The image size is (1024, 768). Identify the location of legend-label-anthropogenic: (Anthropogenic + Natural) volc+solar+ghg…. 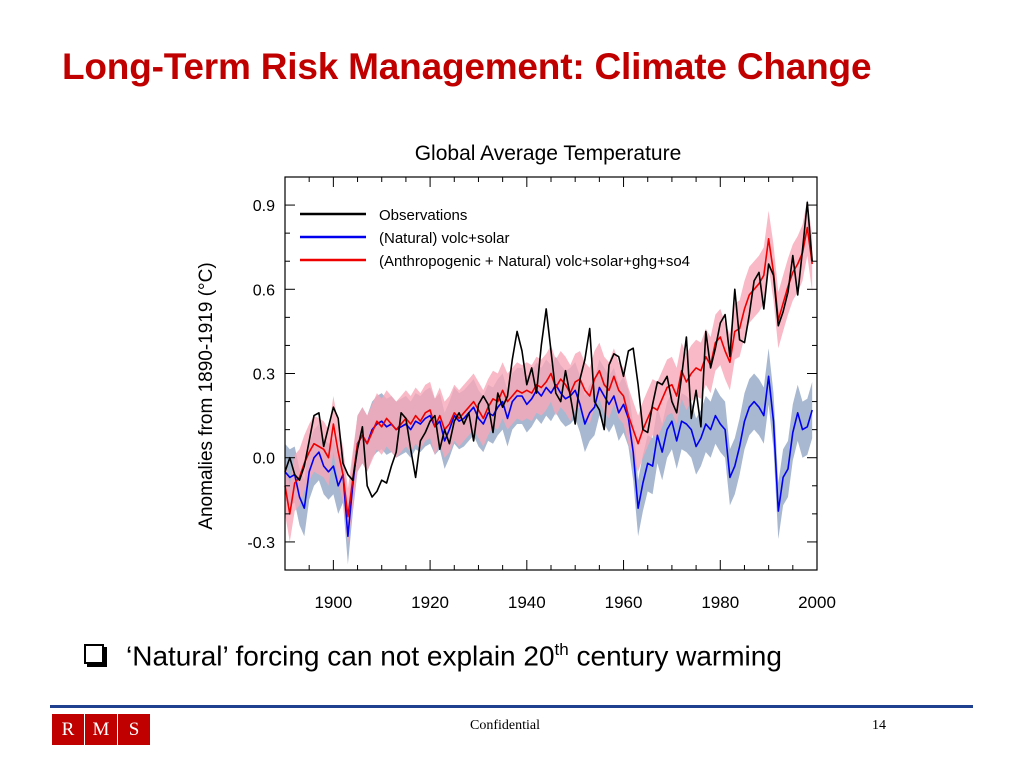
(534, 261).